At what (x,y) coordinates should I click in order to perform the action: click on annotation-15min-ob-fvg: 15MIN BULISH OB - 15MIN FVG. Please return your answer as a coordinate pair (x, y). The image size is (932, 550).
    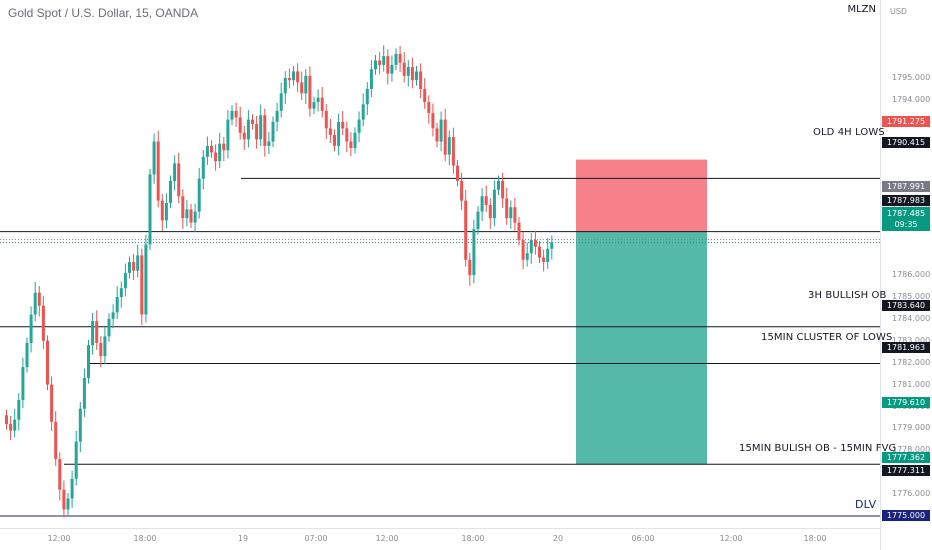
    Looking at the image, I should click on (818, 448).